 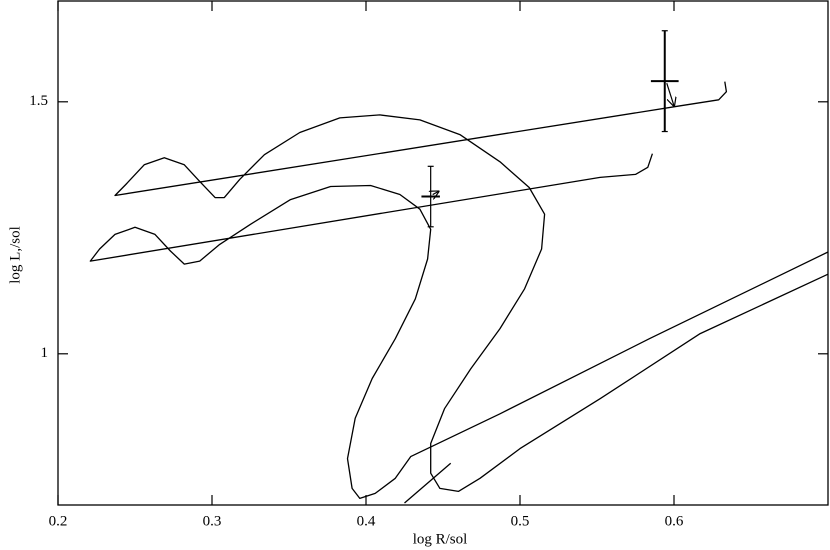 I want to click on x-tick-label: 0.2, so click(x=58, y=521).